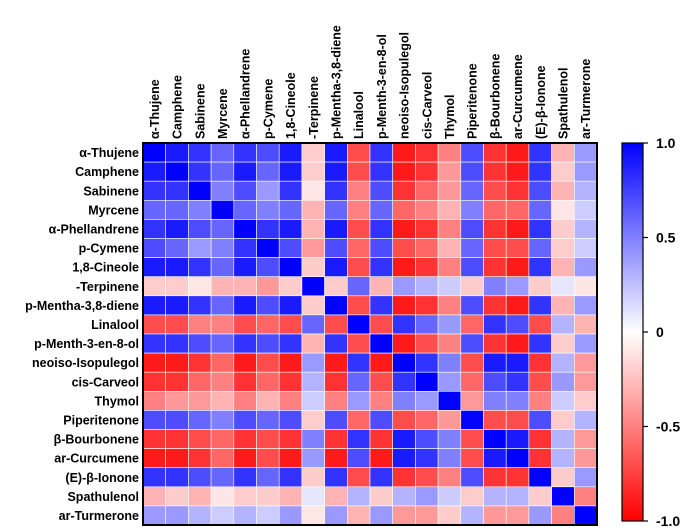  I want to click on column-label: Myrcene, so click(223, 113).